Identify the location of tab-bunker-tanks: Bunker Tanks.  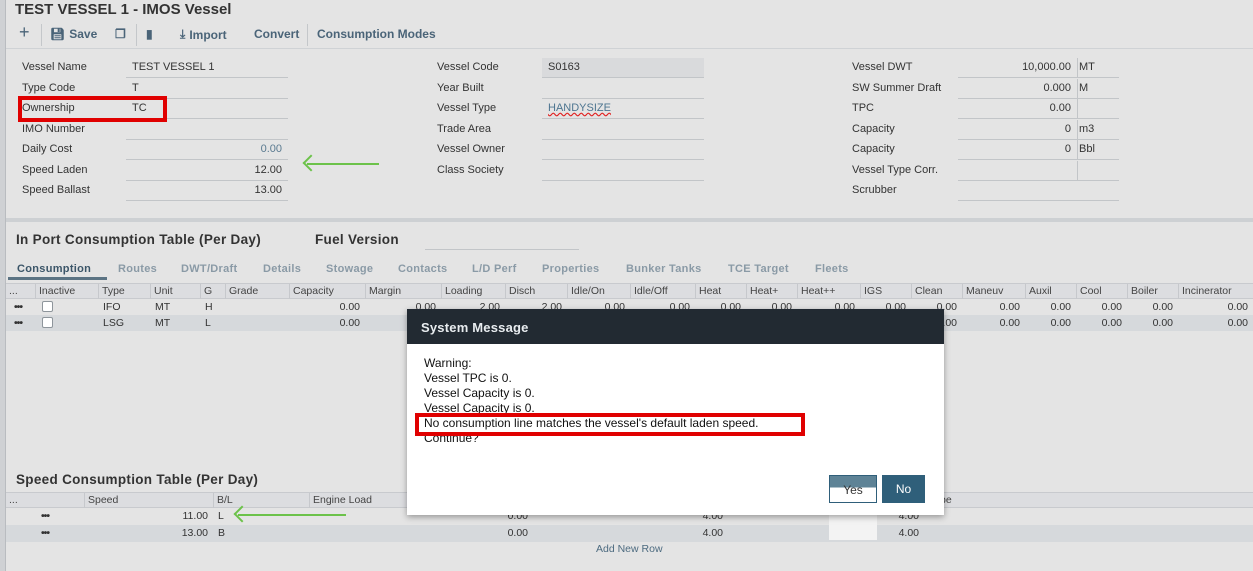
(664, 269).